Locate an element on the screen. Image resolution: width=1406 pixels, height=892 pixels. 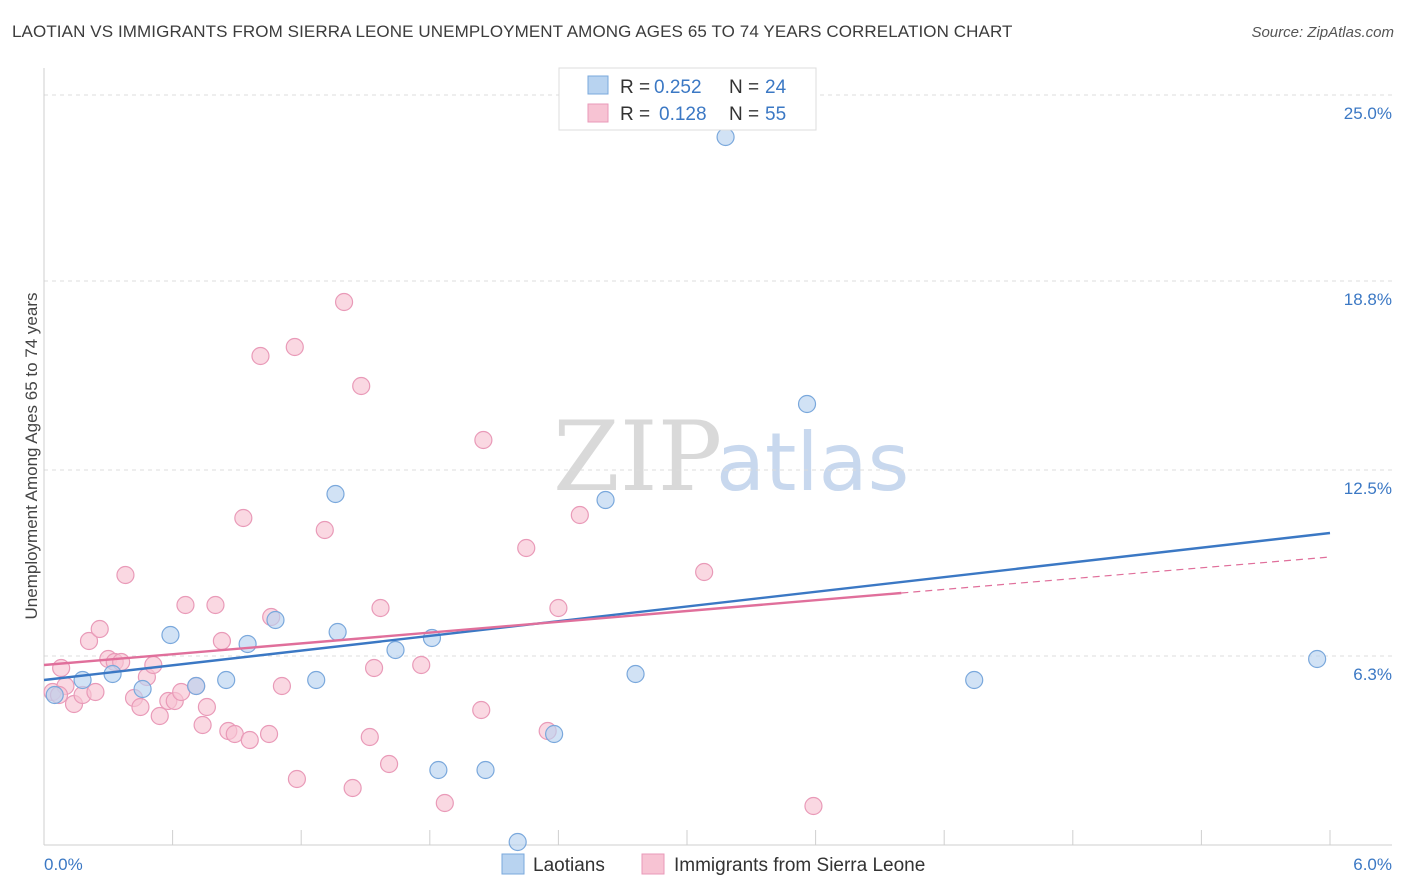
legend-n-value-laotians: 24 is located at coordinates (776, 87).